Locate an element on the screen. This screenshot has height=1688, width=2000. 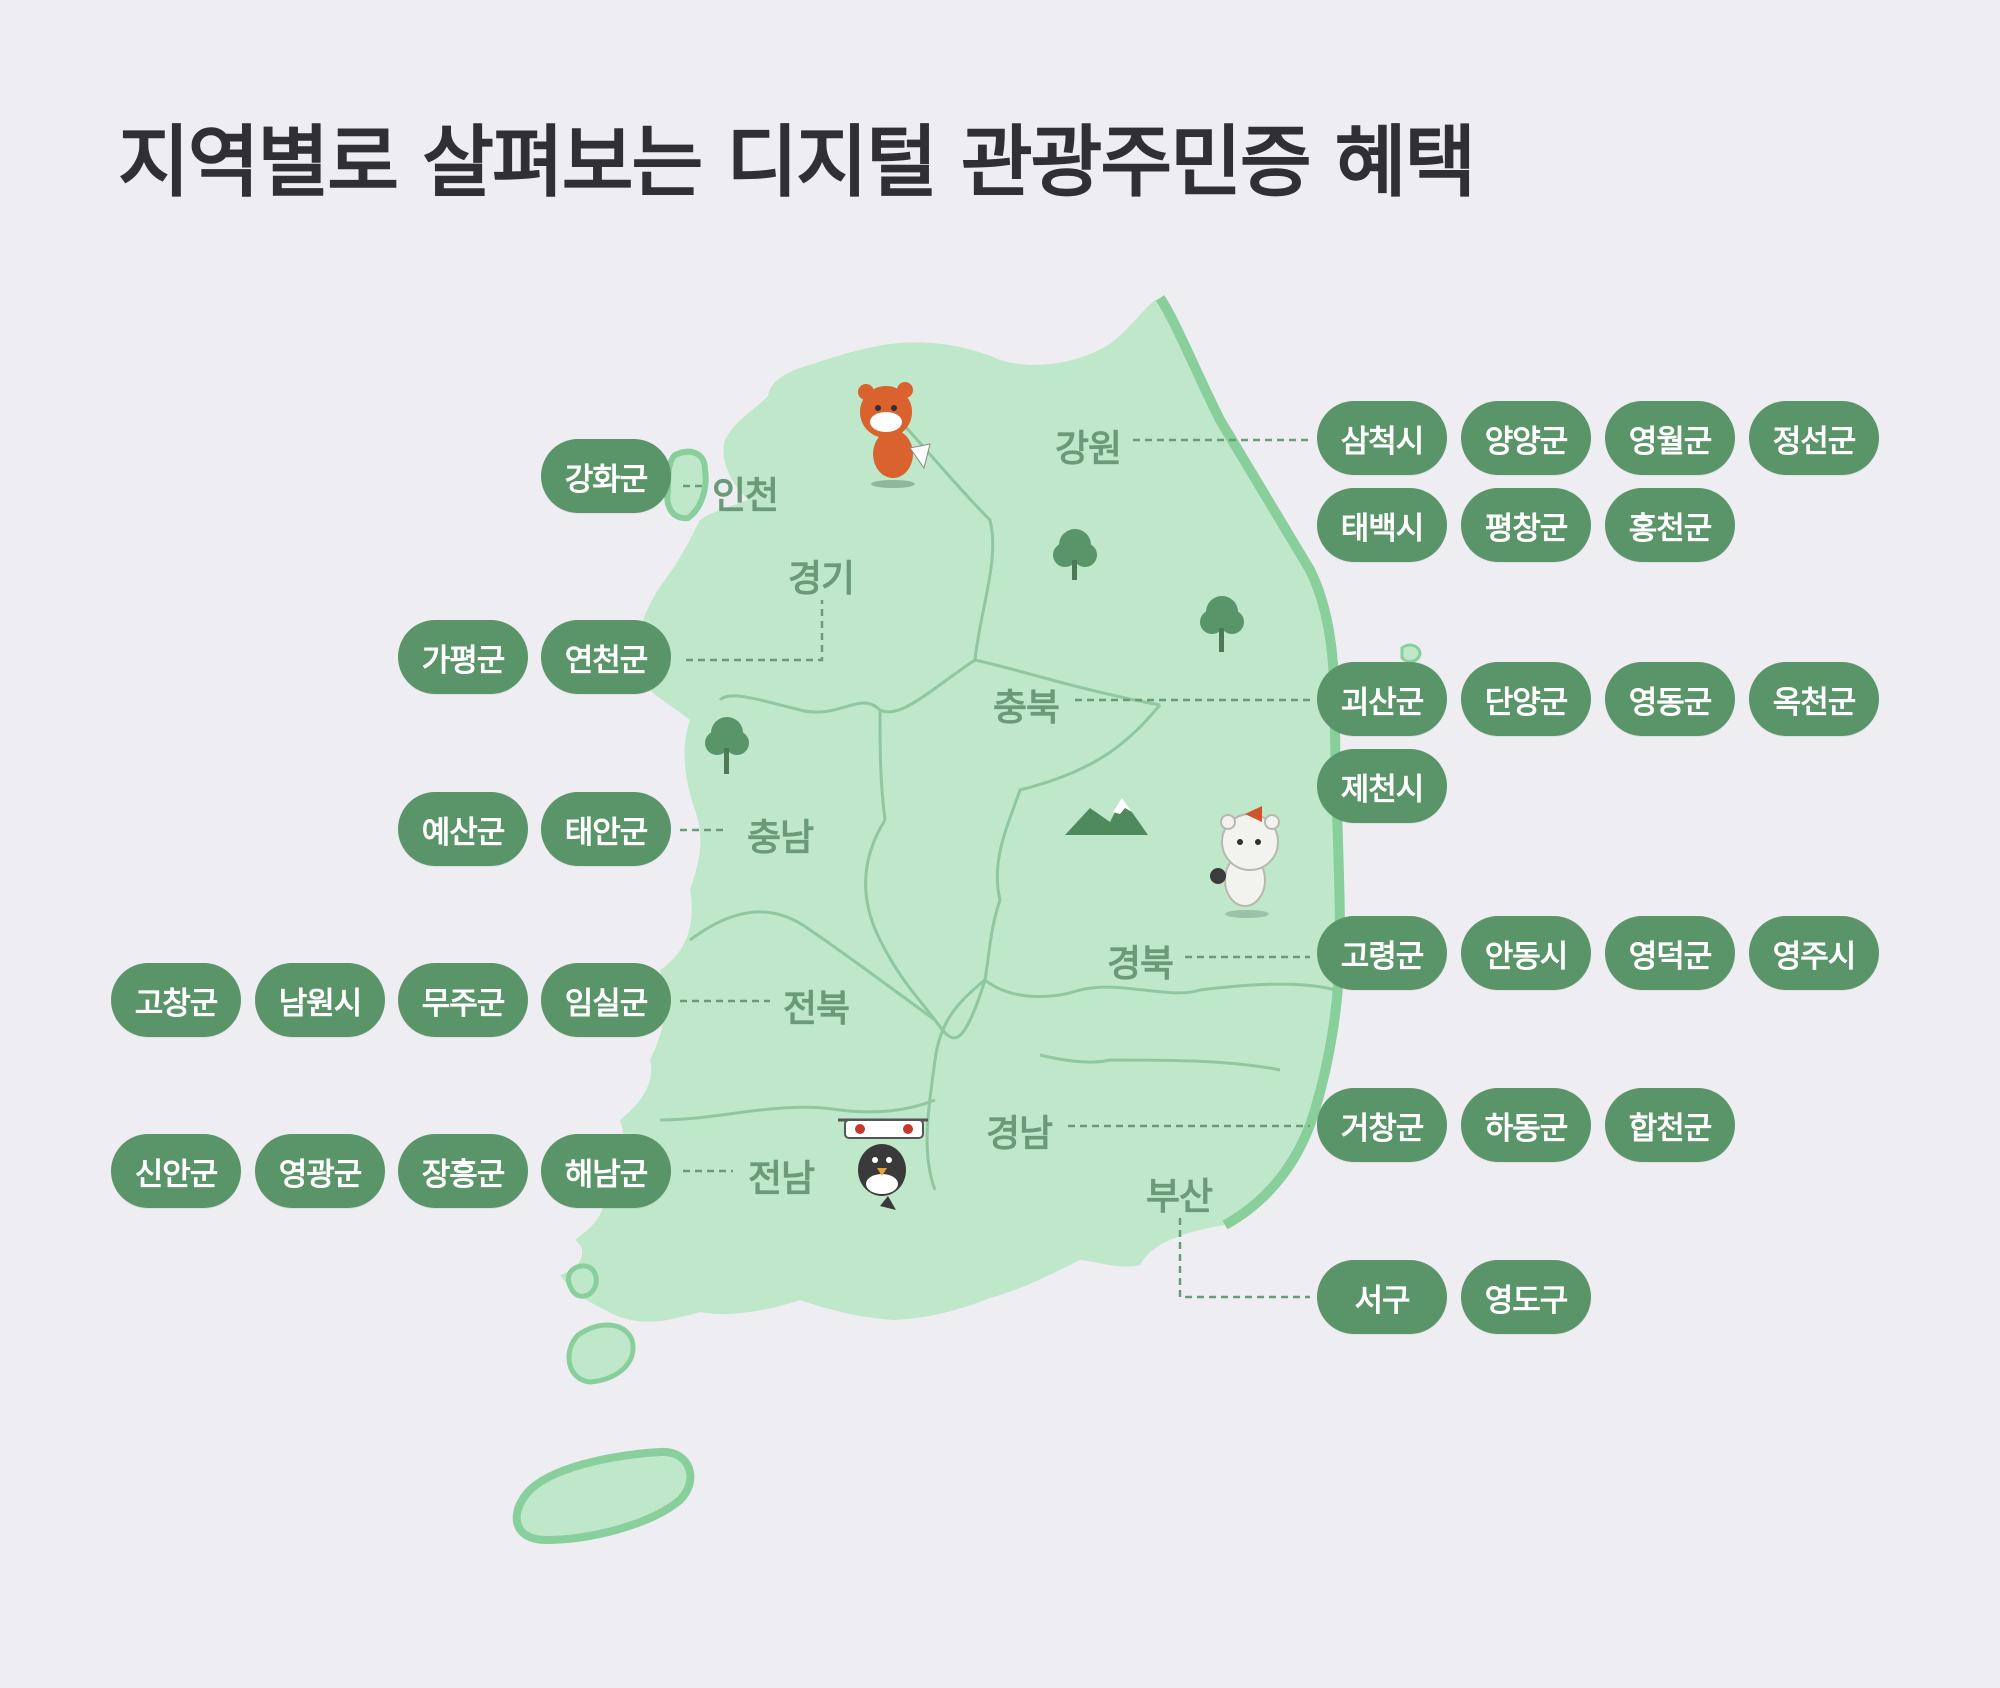
benefit-pill: 영월군 is located at coordinates (1670, 438).